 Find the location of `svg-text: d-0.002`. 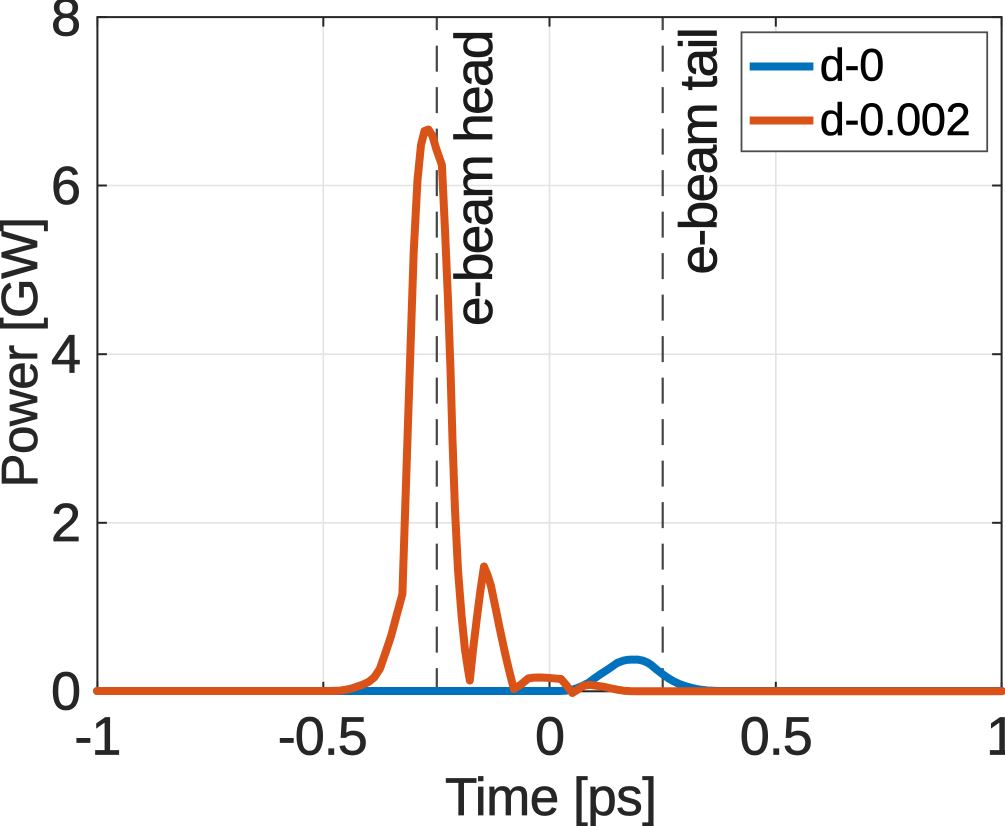

svg-text: d-0.002 is located at coordinates (895, 119).